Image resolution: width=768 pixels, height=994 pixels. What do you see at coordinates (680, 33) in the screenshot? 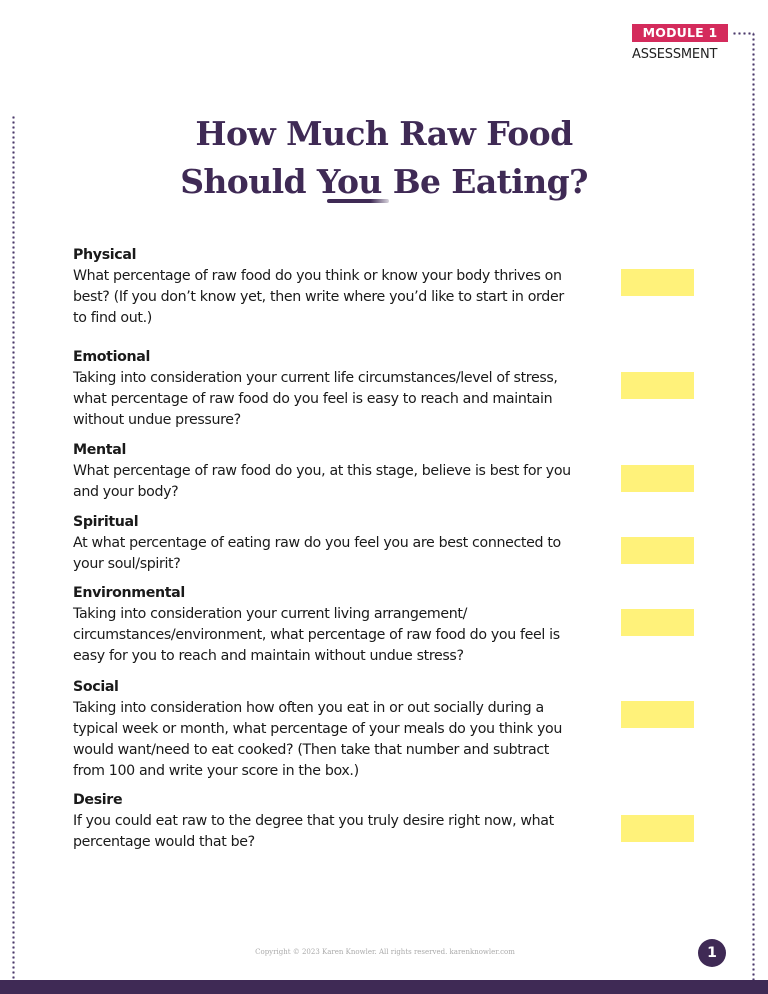
I see `module-badge: MODULE 1` at bounding box center [680, 33].